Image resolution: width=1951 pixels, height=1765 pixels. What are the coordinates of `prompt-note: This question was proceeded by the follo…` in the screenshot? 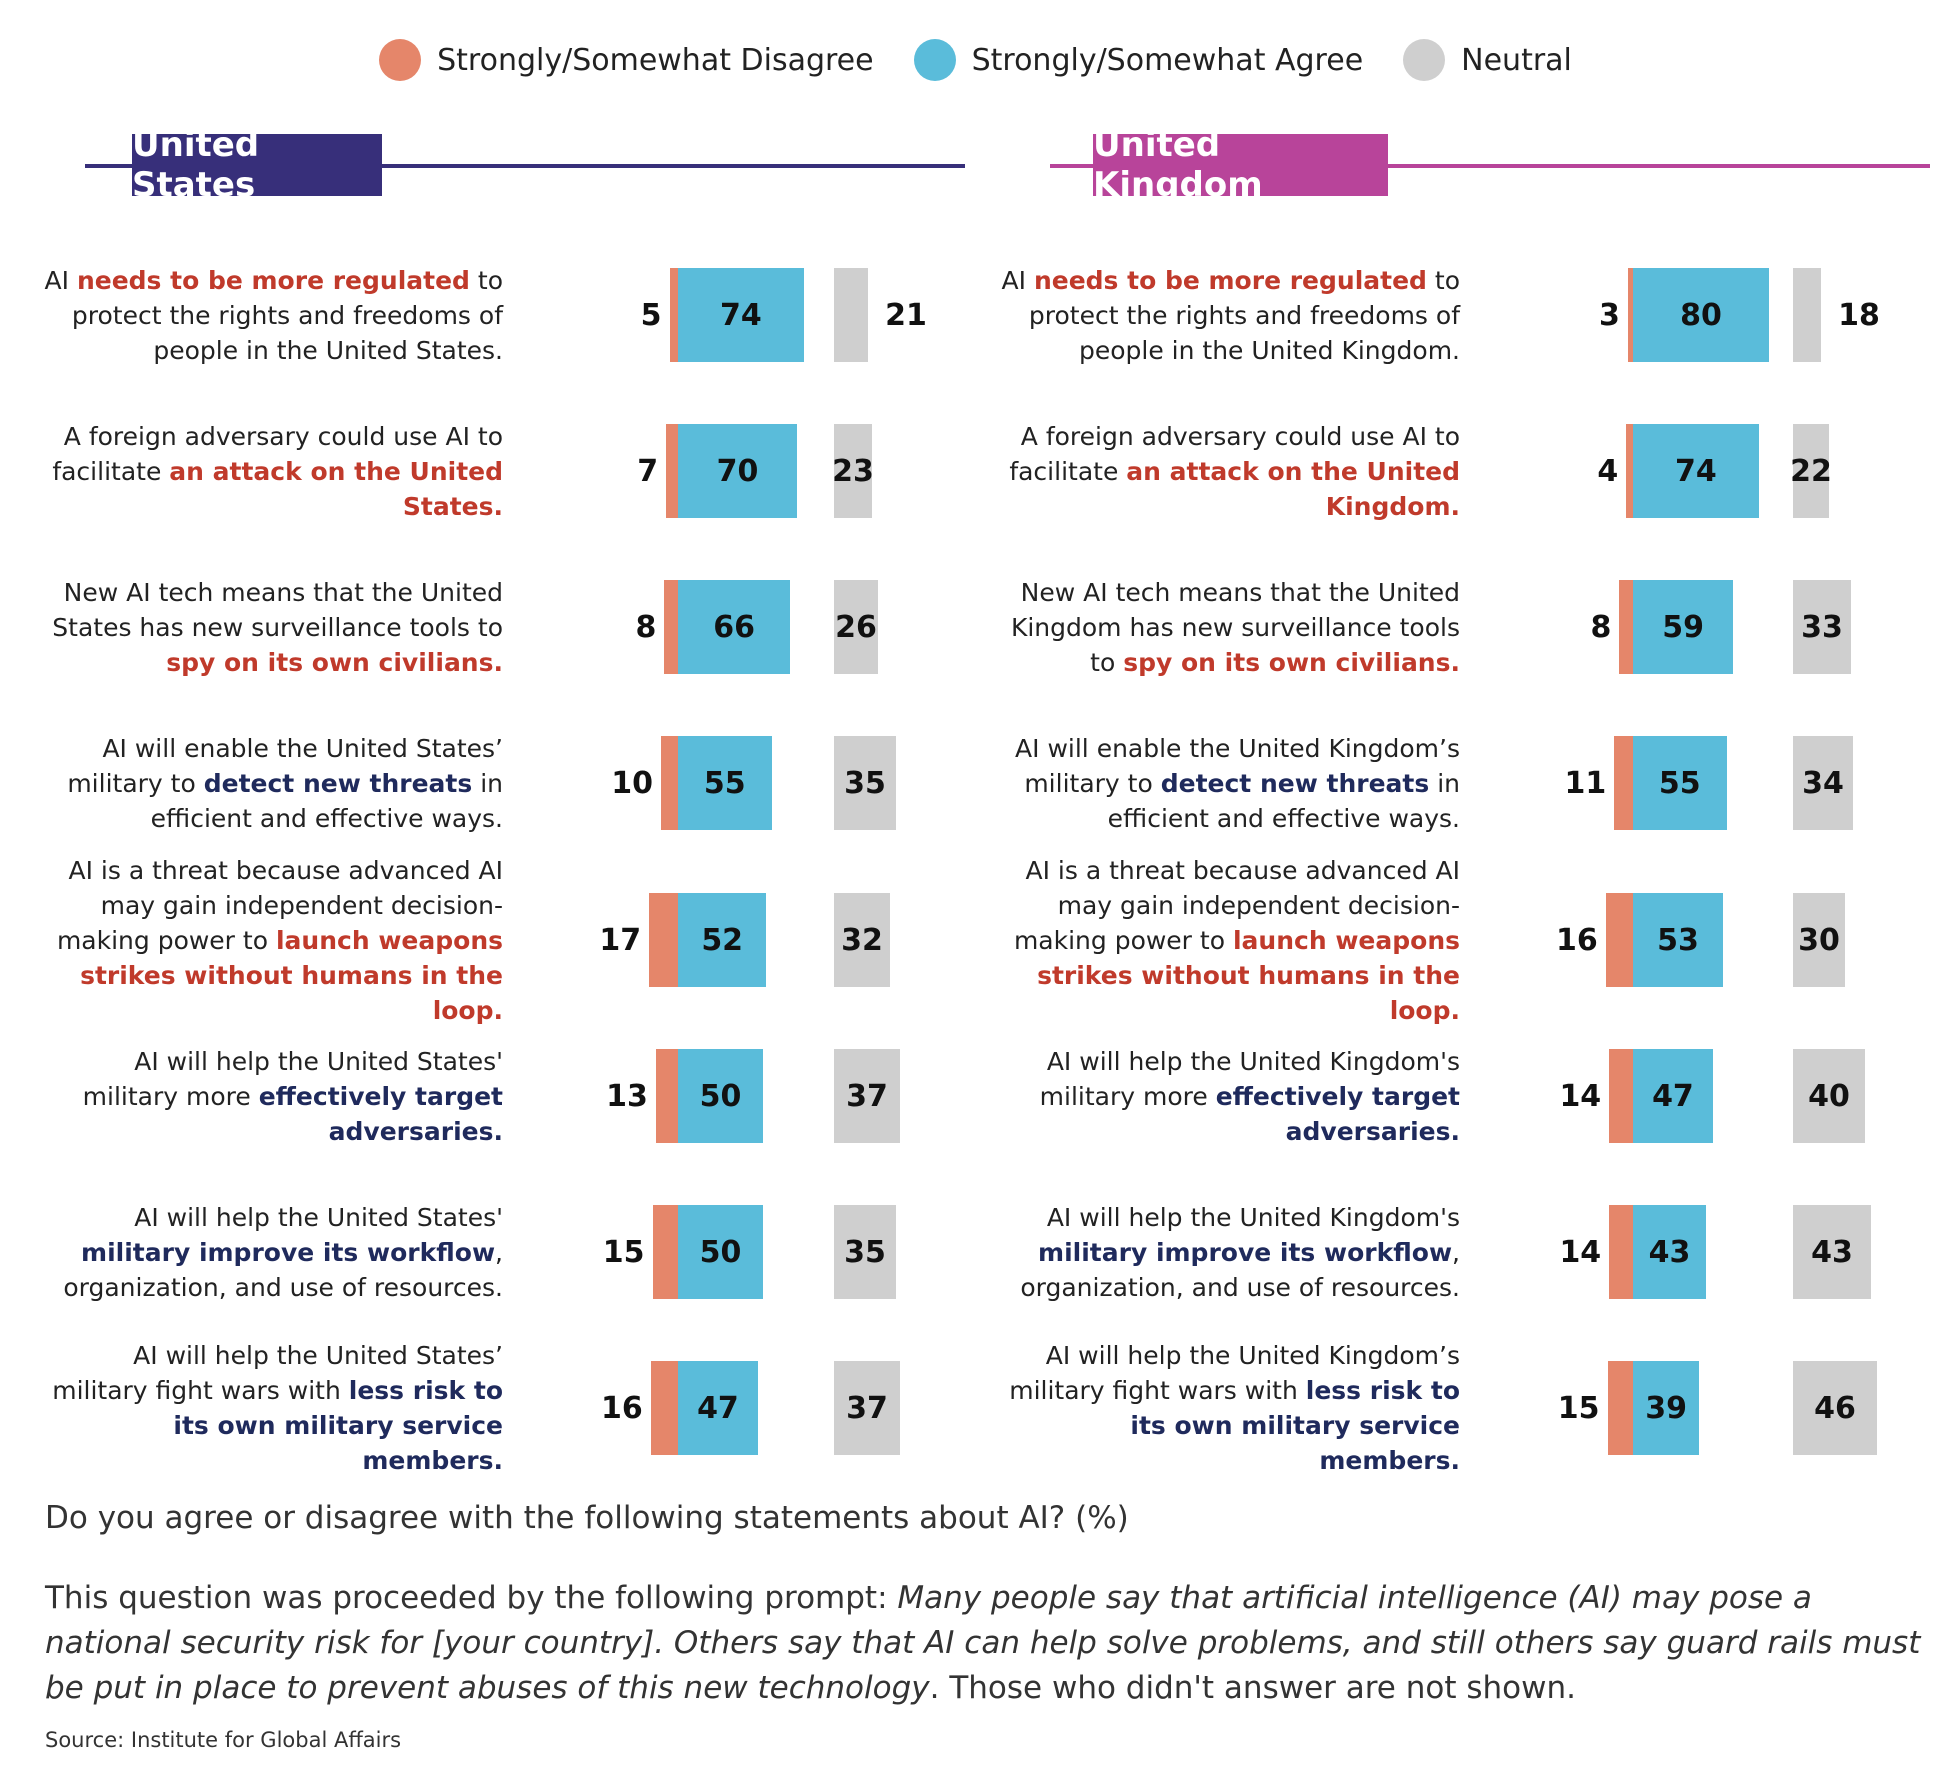 It's located at (995, 1643).